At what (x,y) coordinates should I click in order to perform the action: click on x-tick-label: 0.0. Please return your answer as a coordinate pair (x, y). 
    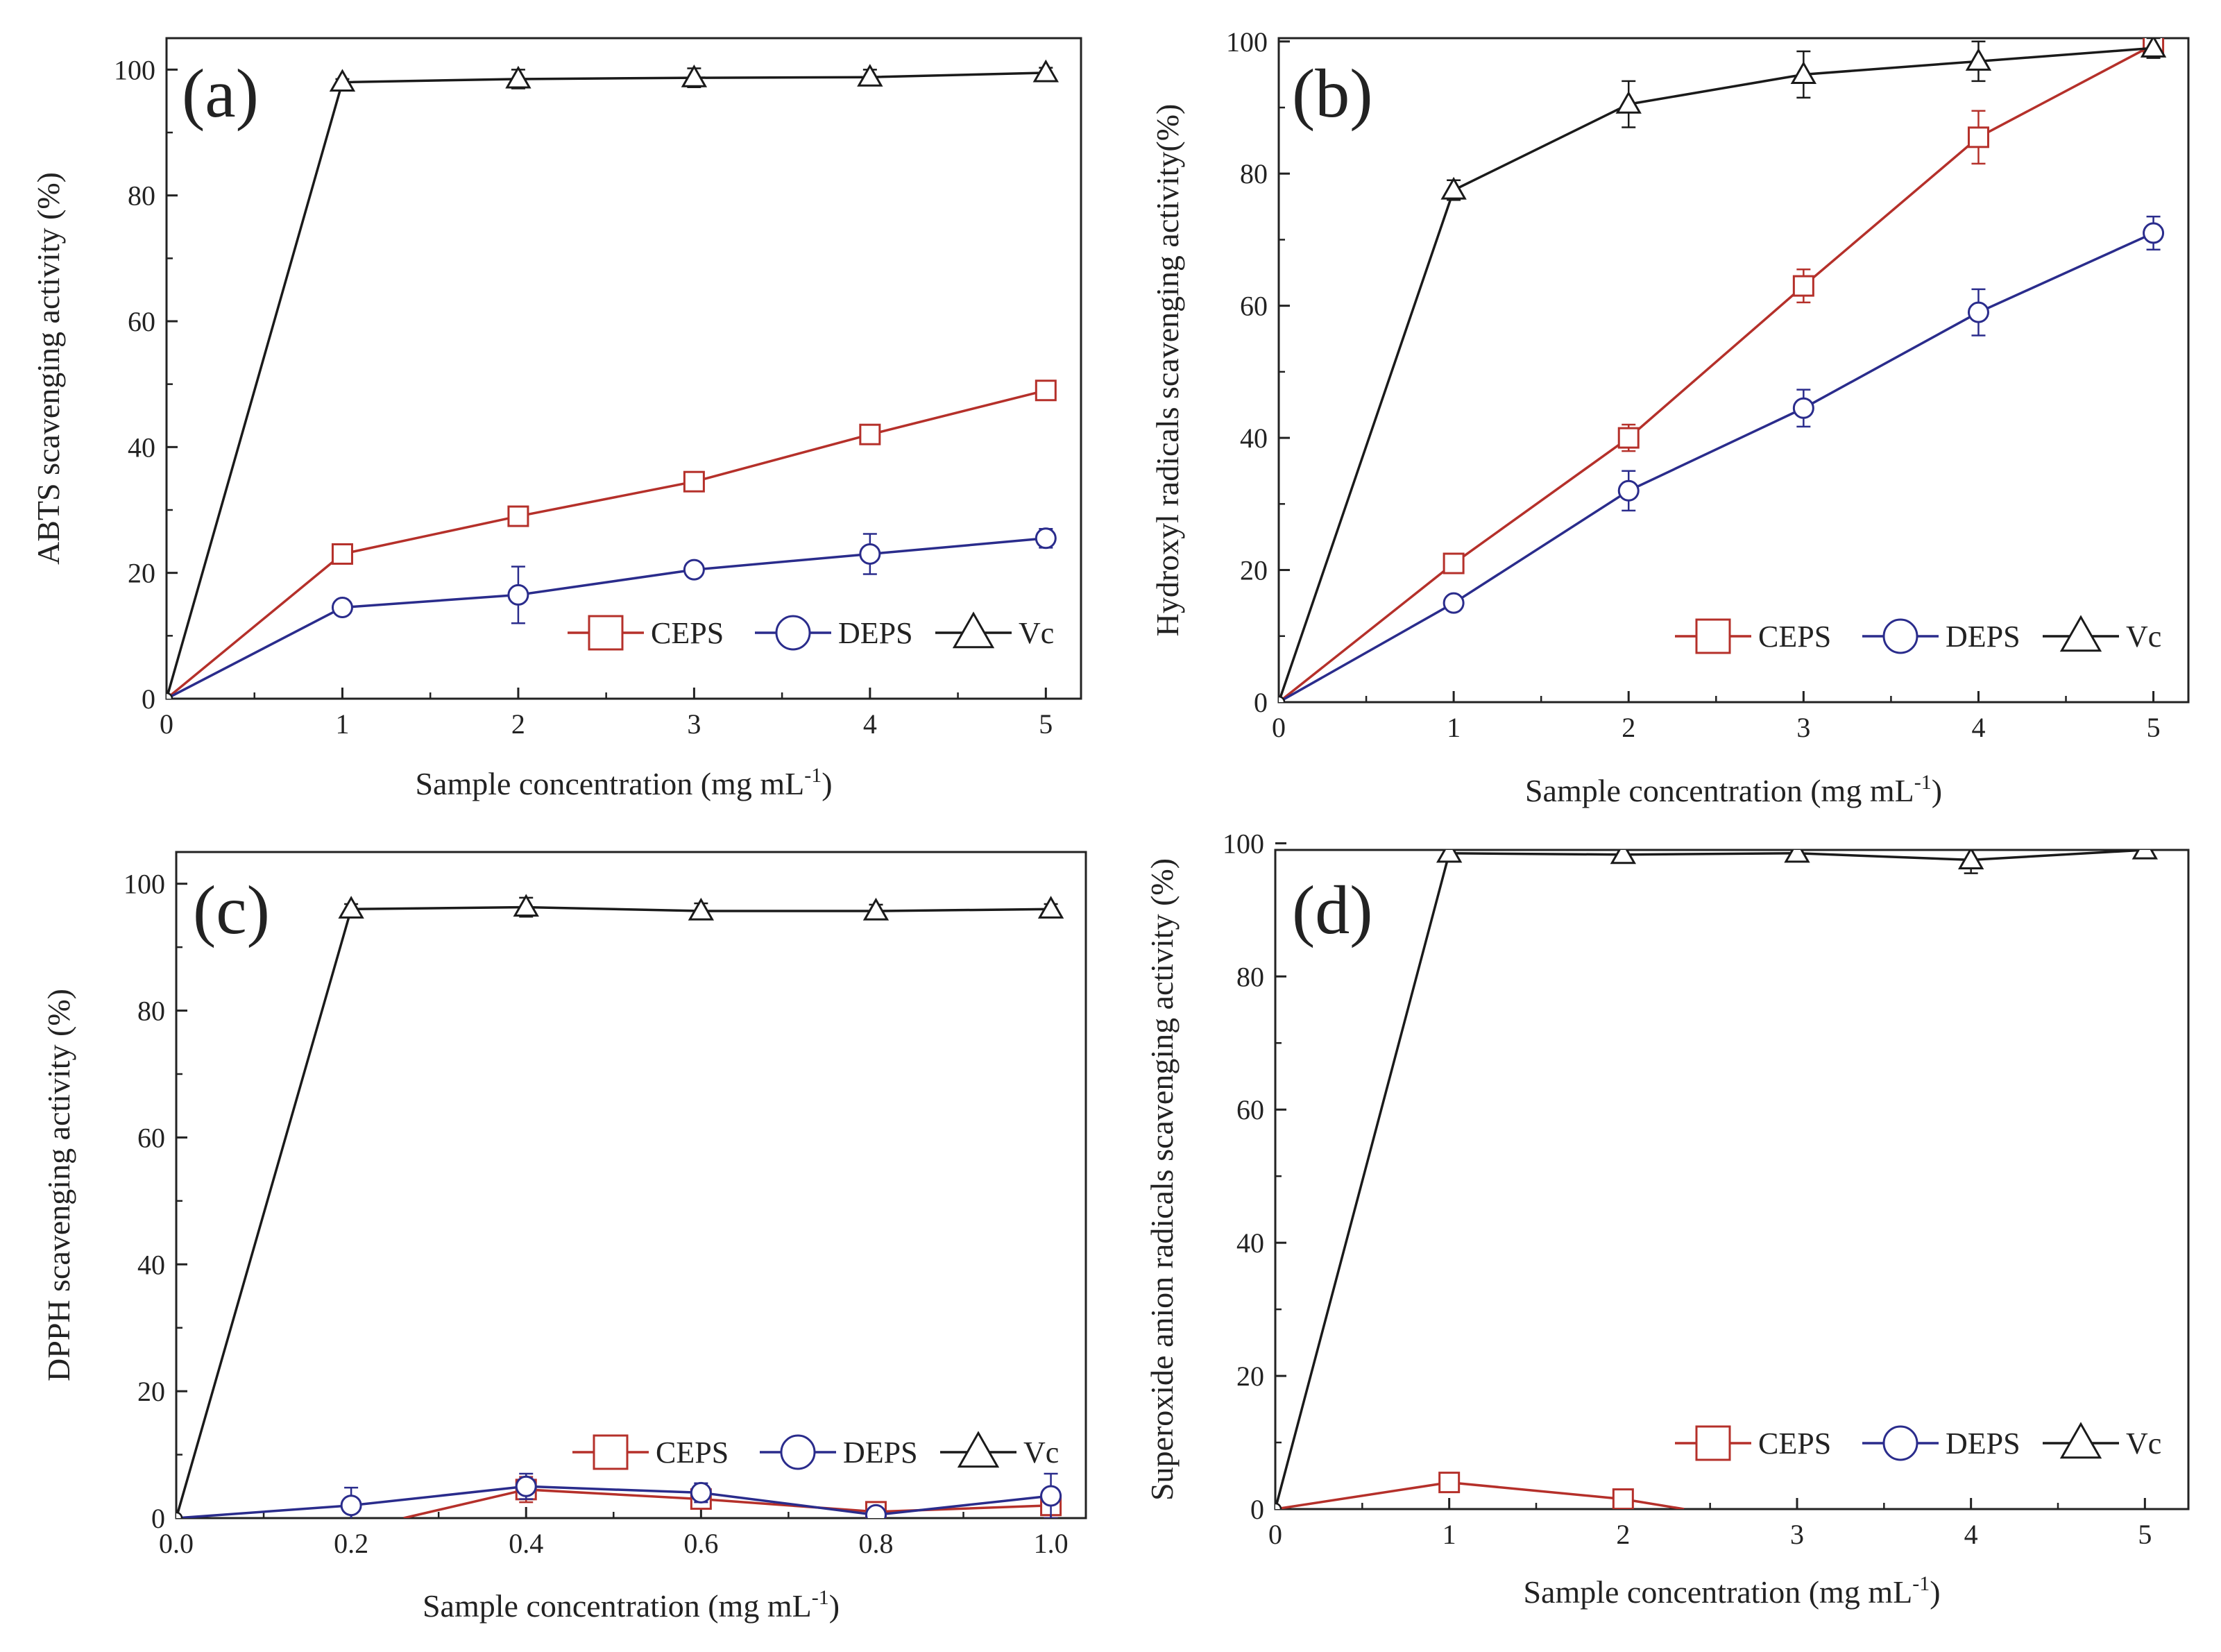
    Looking at the image, I should click on (176, 1543).